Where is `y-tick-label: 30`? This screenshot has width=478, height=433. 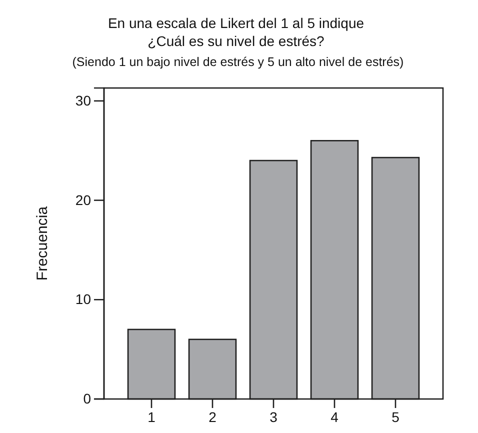
y-tick-label: 30 is located at coordinates (83, 100).